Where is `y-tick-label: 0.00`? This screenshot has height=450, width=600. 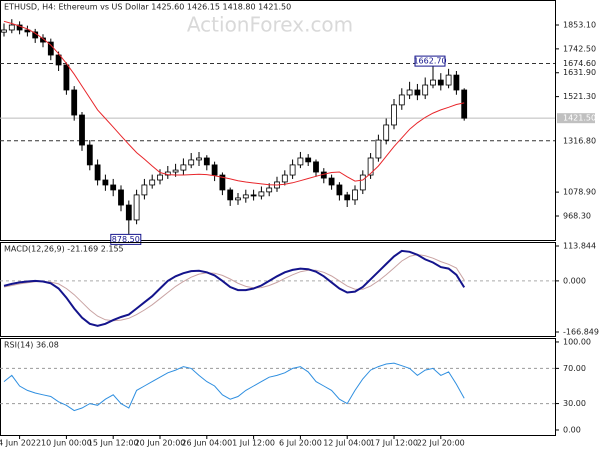 y-tick-label: 0.00 is located at coordinates (572, 429).